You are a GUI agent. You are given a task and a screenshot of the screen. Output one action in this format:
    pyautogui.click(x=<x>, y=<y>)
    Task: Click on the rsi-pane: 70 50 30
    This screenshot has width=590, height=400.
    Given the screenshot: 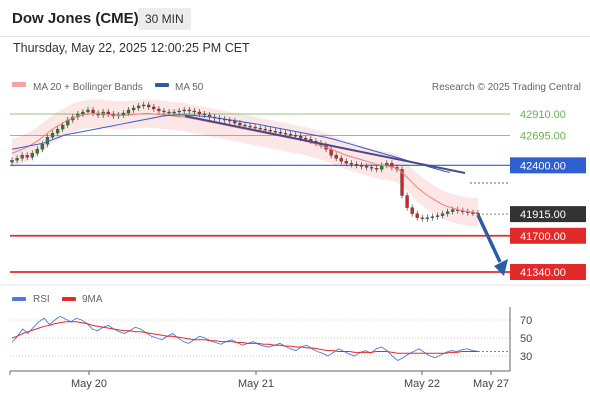 What is the action you would take?
    pyautogui.click(x=271, y=339)
    